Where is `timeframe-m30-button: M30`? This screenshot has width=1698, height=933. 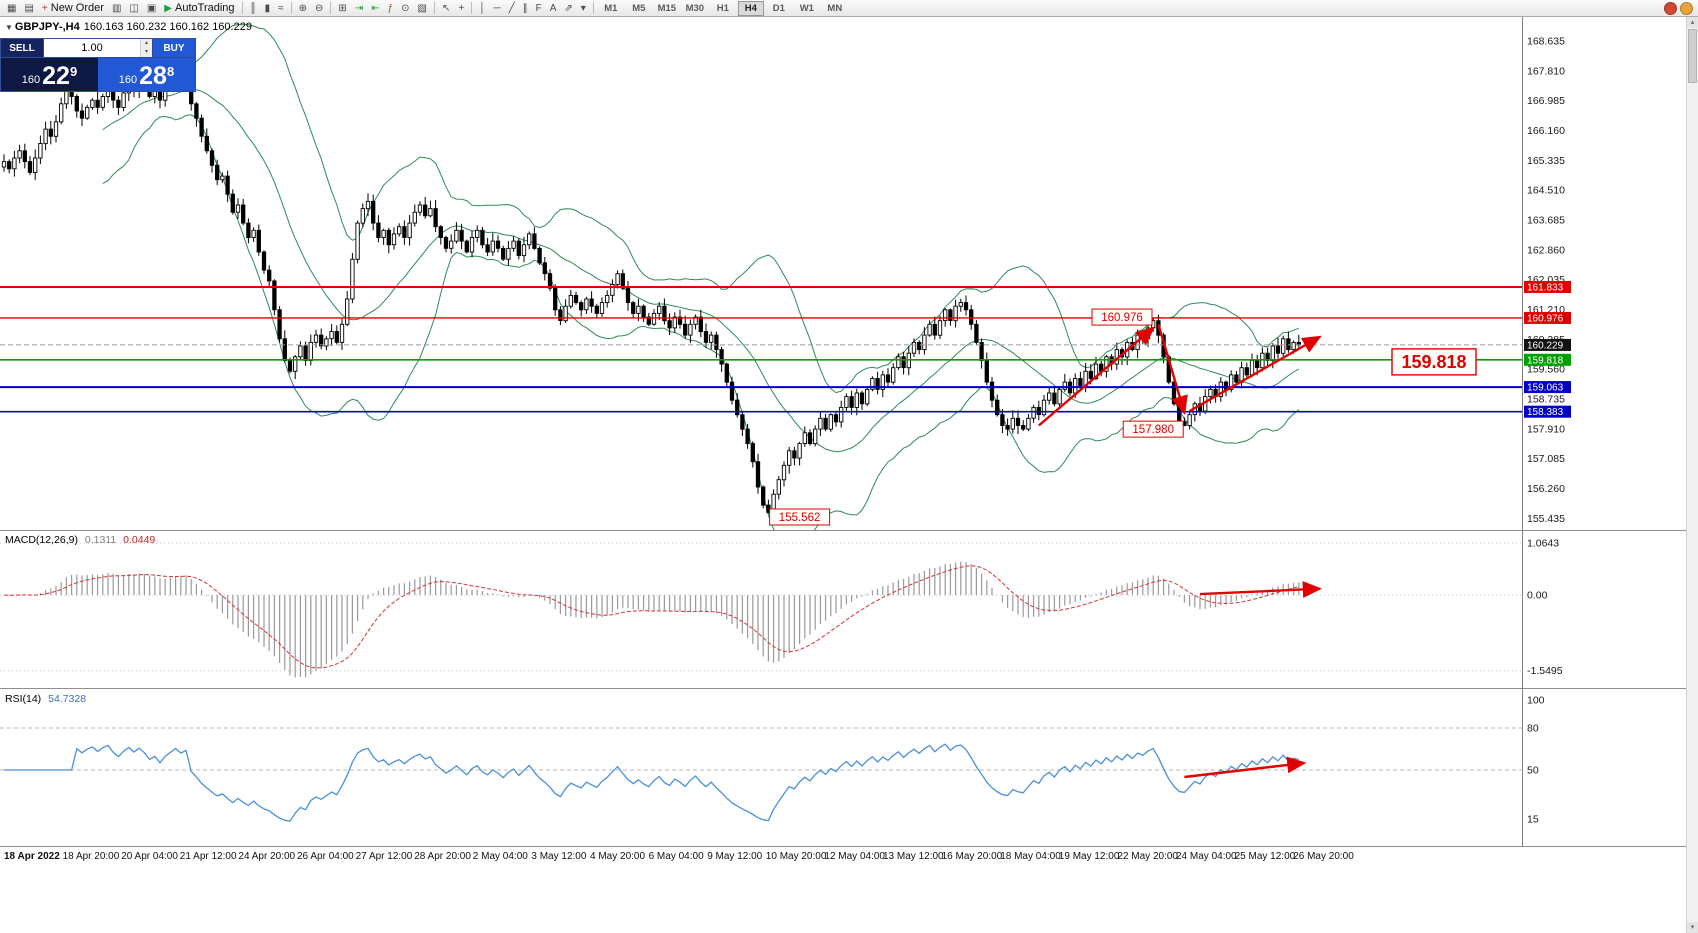 timeframe-m30-button: M30 is located at coordinates (695, 8).